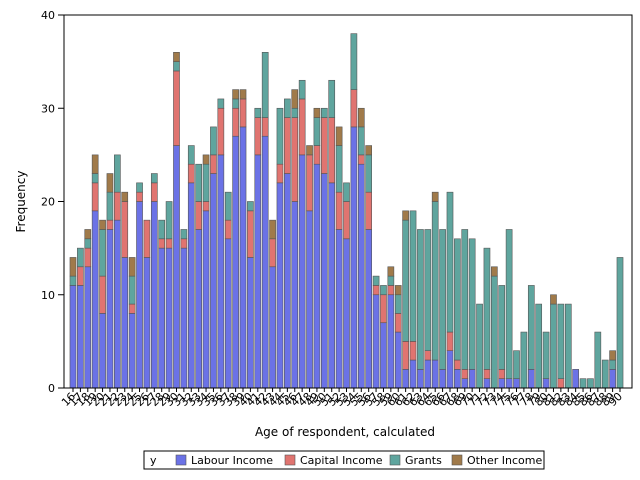  What do you see at coordinates (290, 460) in the screenshot?
I see `legend-swatch-capital-income` at bounding box center [290, 460].